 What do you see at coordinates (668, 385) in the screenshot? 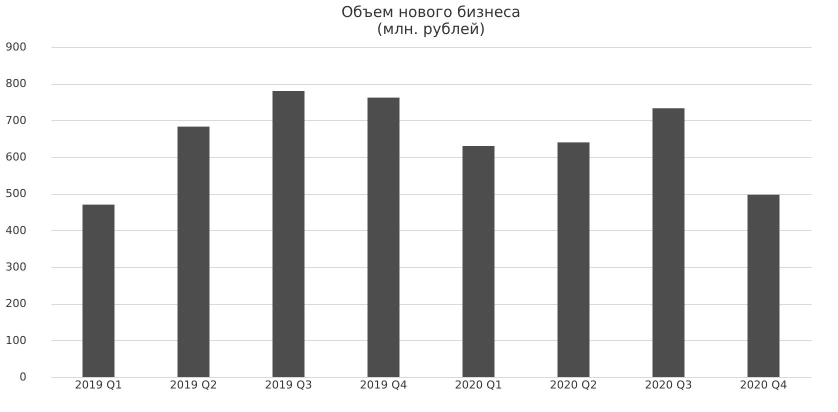
I see `x-tick-label: 2020 Q3` at bounding box center [668, 385].